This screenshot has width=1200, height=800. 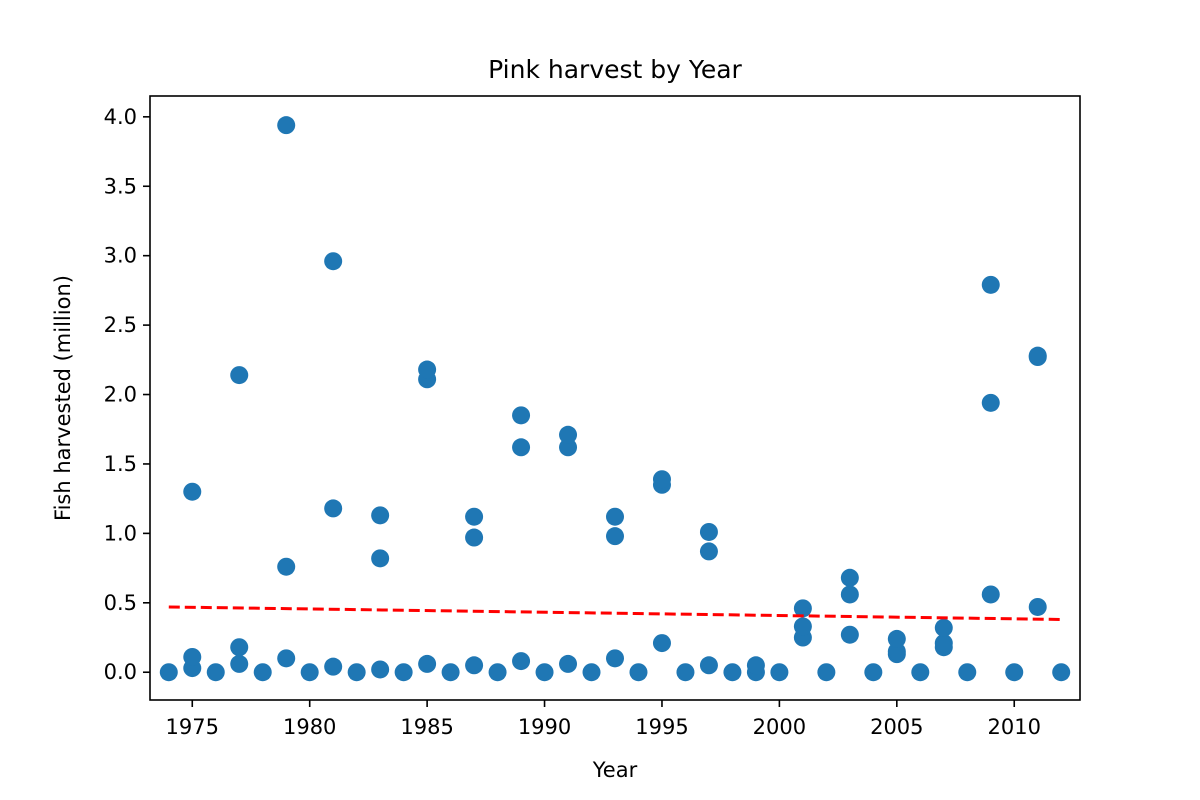 I want to click on x-axis-title: Year, so click(x=615, y=770).